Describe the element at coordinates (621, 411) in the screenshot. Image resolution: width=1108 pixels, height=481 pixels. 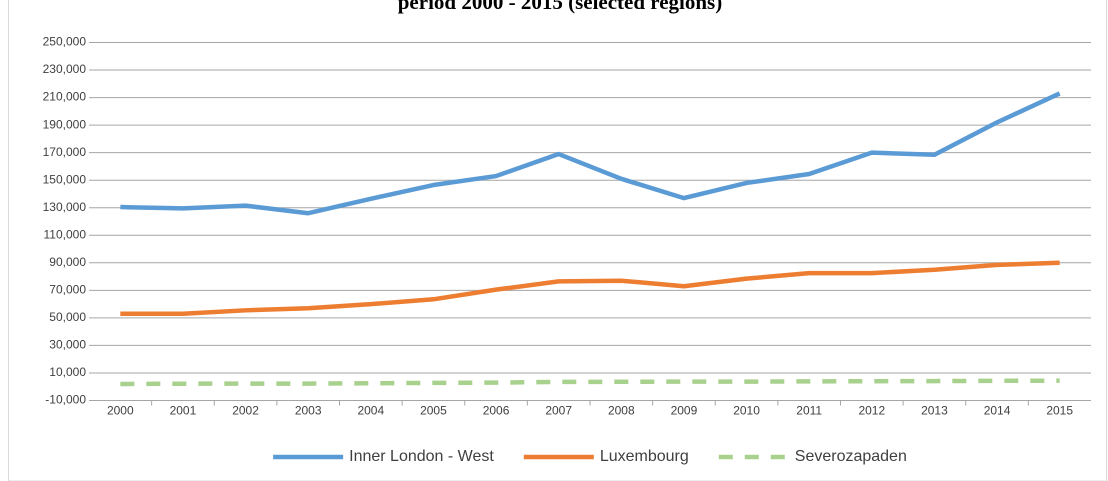
I see `x-tick-label: 2008` at that location.